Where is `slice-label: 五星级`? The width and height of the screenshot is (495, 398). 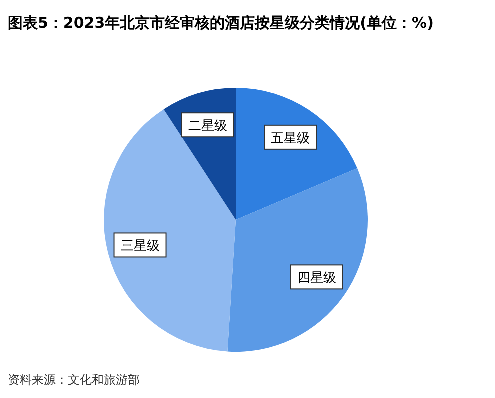 slice-label: 五星级 is located at coordinates (290, 138).